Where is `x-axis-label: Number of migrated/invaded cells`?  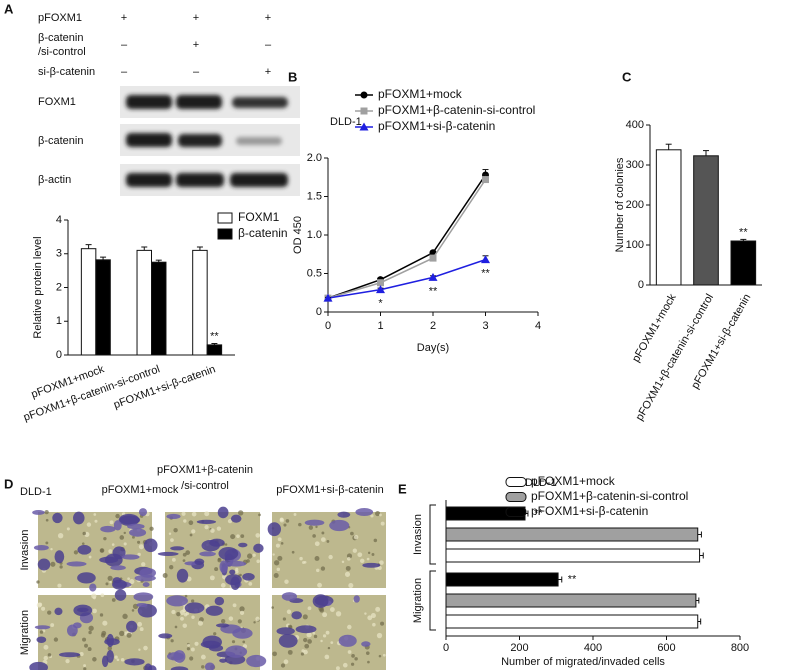
x-axis-label: Number of migrated/invaded cells is located at coordinates (583, 662).